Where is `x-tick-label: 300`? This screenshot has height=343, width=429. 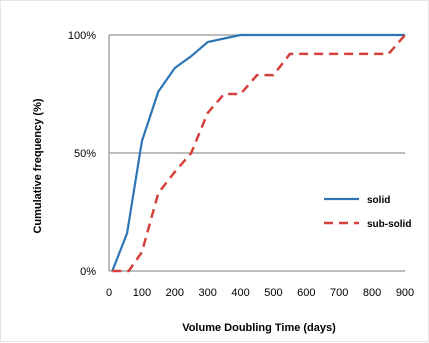 x-tick-label: 300 is located at coordinates (207, 293).